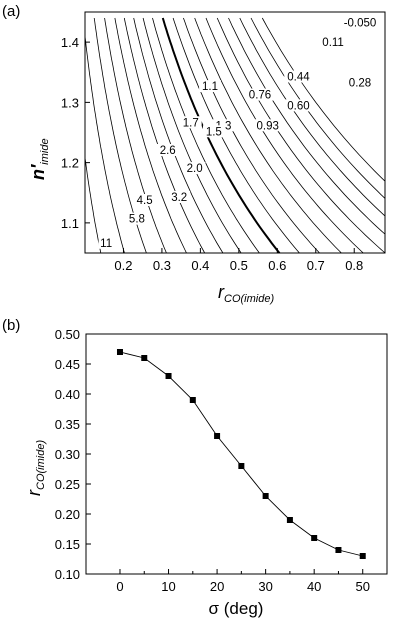  What do you see at coordinates (70, 102) in the screenshot?
I see `y-tick-label: 1.3` at bounding box center [70, 102].